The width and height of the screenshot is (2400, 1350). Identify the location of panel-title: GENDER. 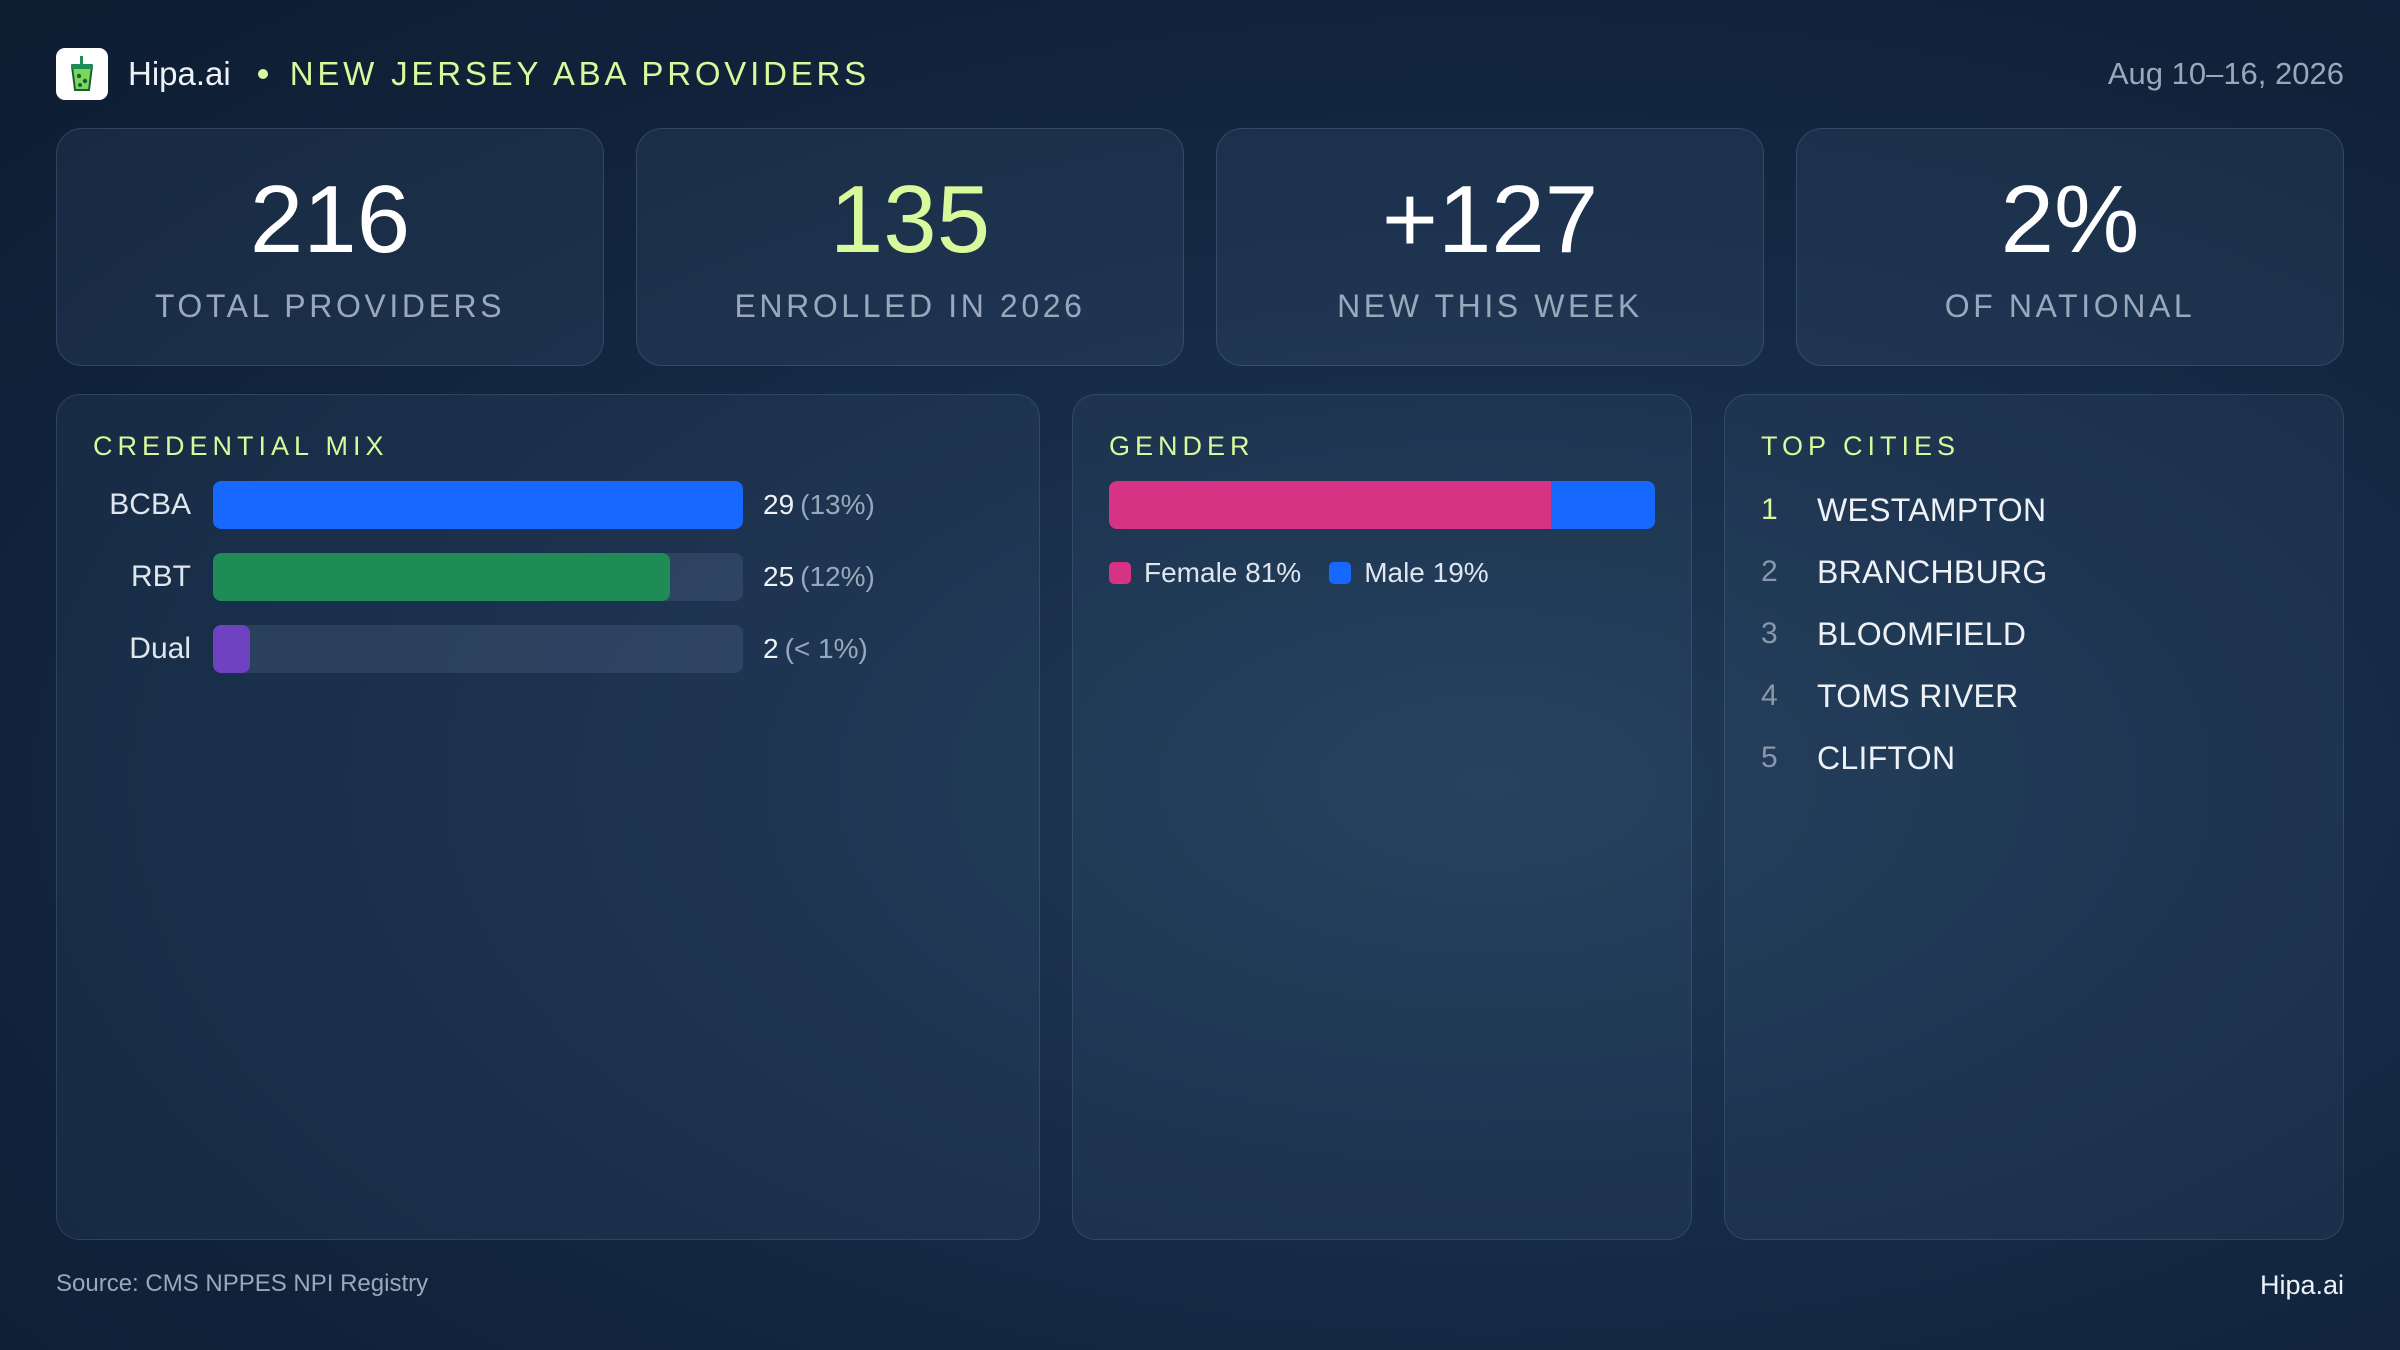
(1182, 446).